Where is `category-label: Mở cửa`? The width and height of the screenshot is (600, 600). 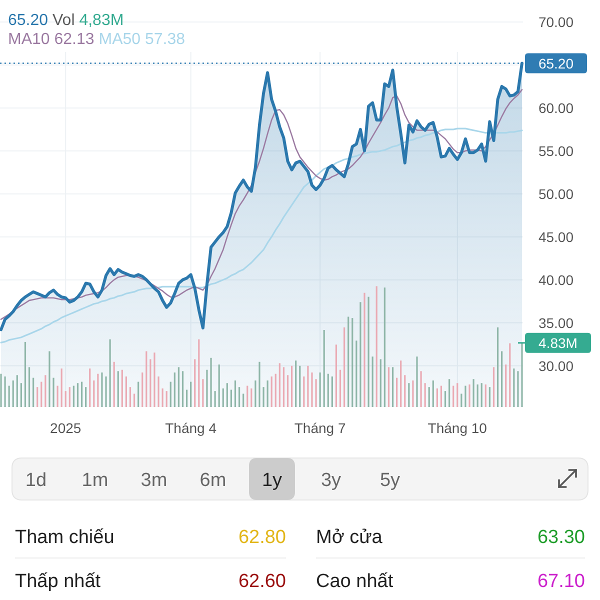
category-label: Mở cửa is located at coordinates (349, 537).